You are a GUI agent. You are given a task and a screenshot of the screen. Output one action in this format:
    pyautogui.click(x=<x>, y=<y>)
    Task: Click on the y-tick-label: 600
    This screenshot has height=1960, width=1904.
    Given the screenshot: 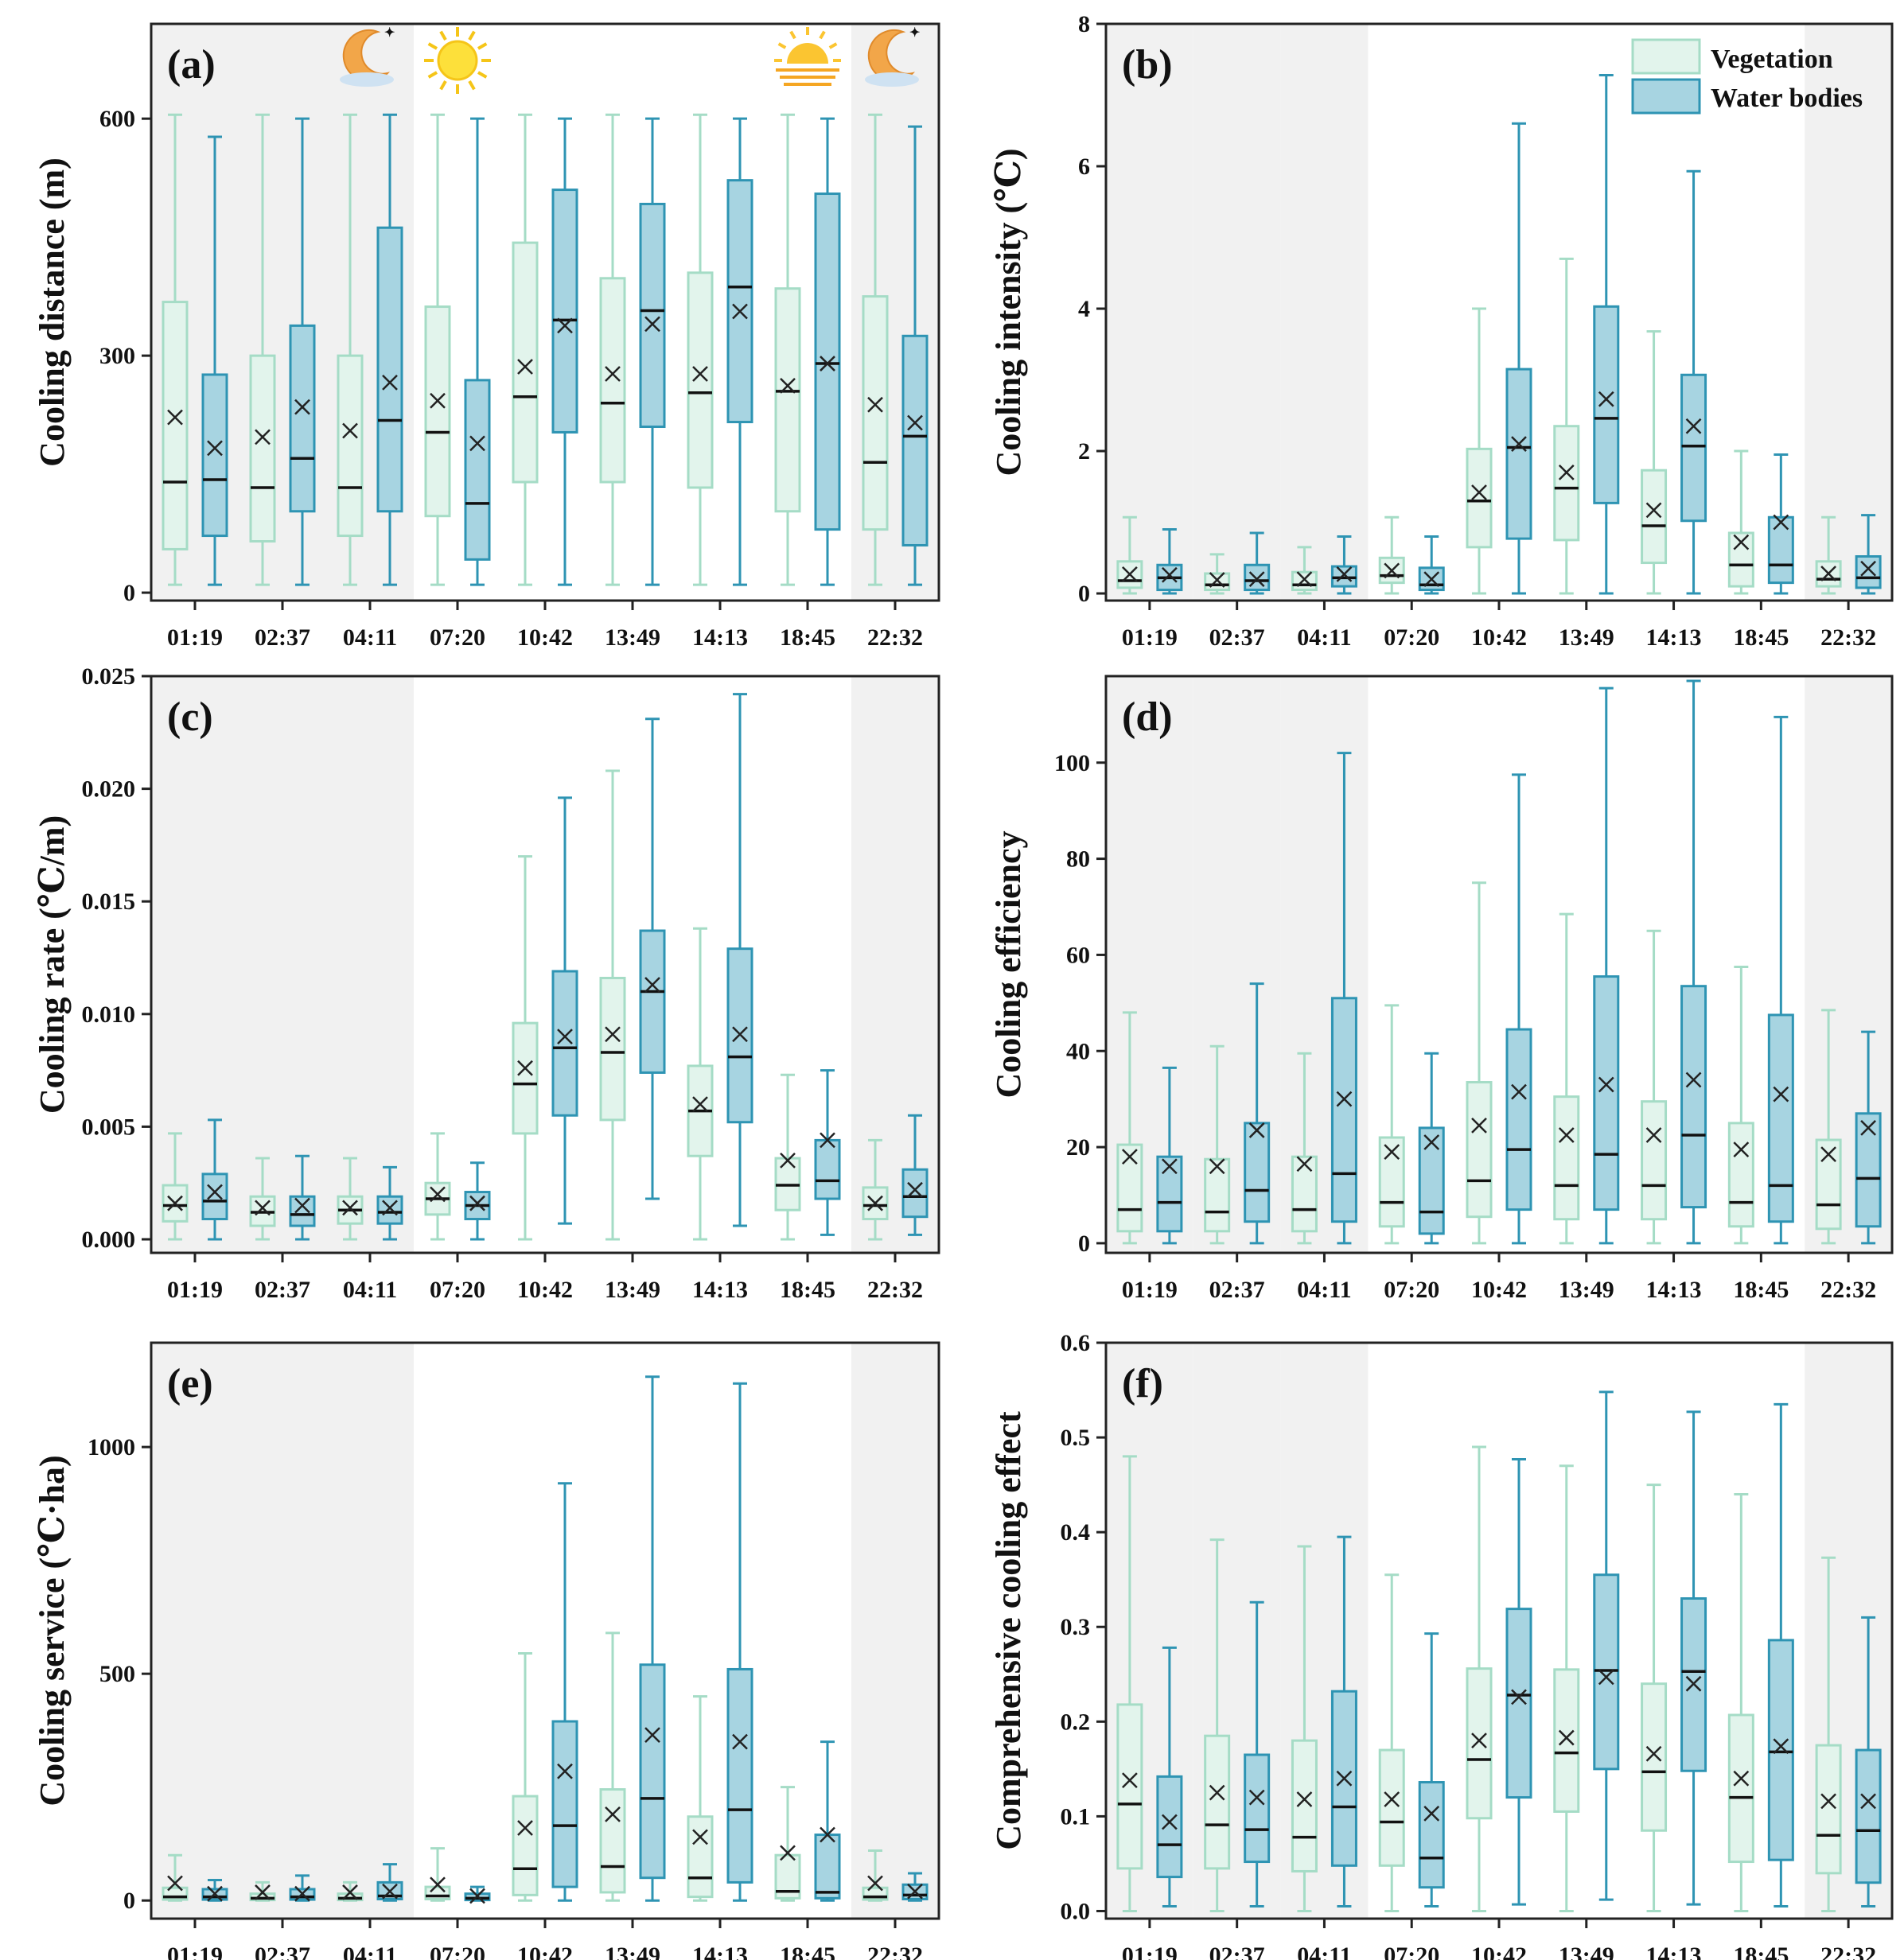 What is the action you would take?
    pyautogui.click(x=117, y=119)
    